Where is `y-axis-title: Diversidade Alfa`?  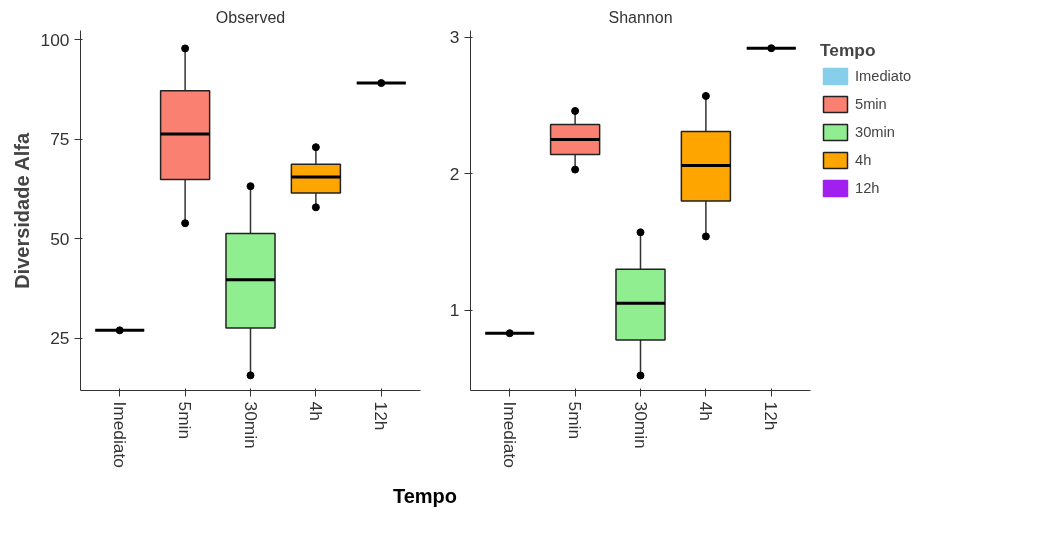
y-axis-title: Diversidade Alfa is located at coordinates (21, 210).